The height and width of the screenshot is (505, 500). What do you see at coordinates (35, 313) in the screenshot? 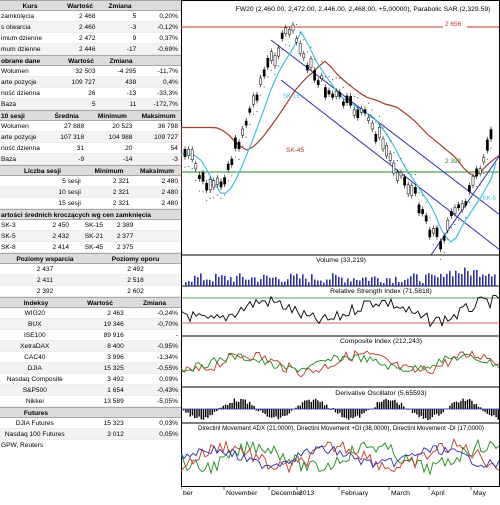
I see `table-cell: WIG20` at bounding box center [35, 313].